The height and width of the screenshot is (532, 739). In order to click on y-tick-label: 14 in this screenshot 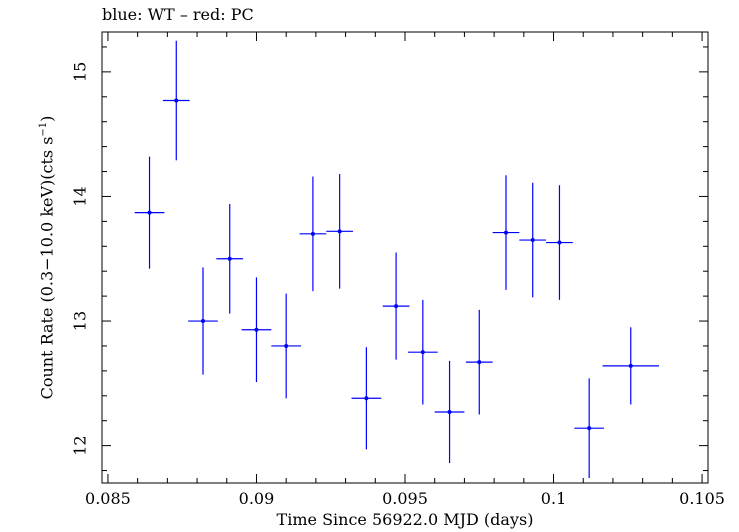, I will do `click(80, 196)`.